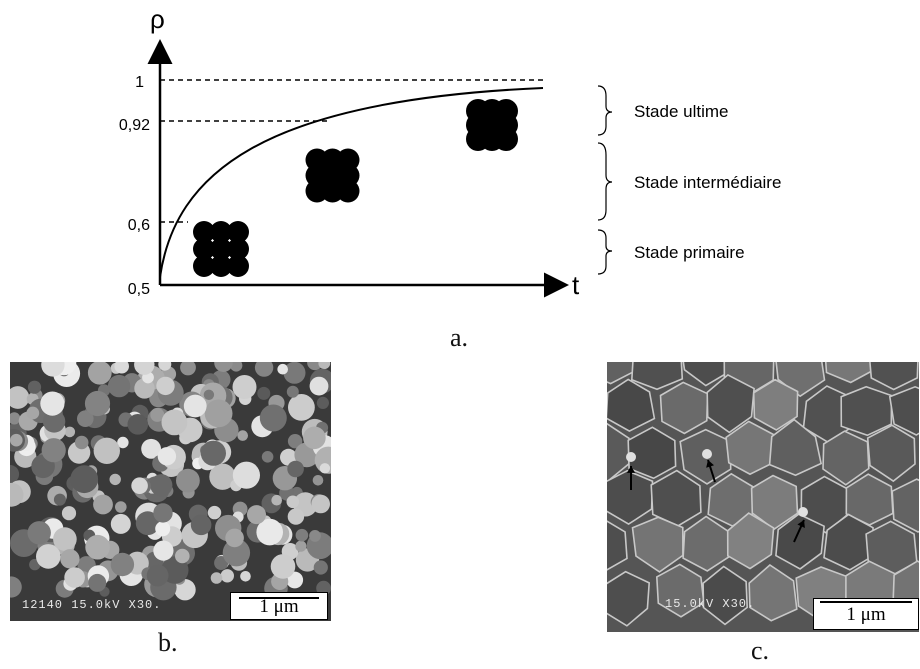 This screenshot has height=669, width=920. What do you see at coordinates (92, 605) in the screenshot?
I see `instrument-info: 12140 15.0kV X30.` at bounding box center [92, 605].